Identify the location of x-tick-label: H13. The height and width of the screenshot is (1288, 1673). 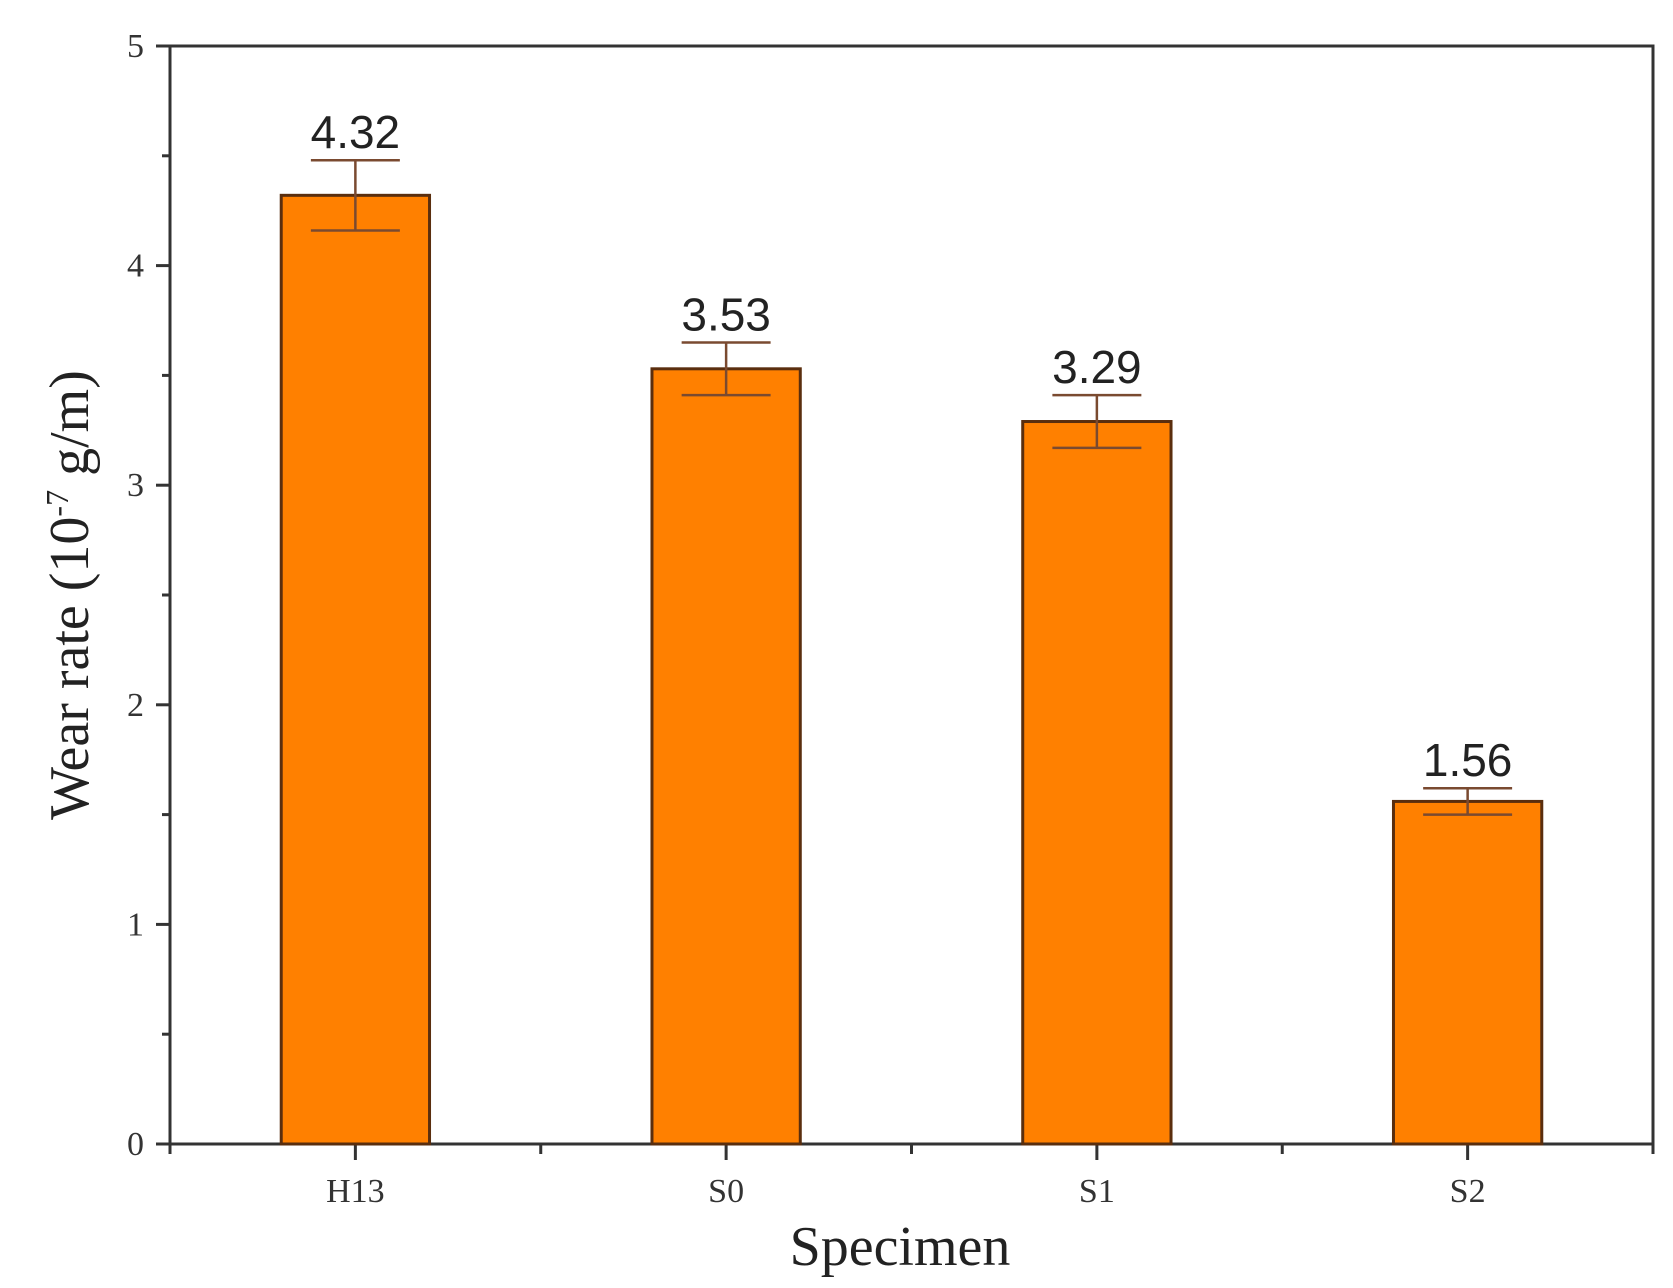
(355, 1191).